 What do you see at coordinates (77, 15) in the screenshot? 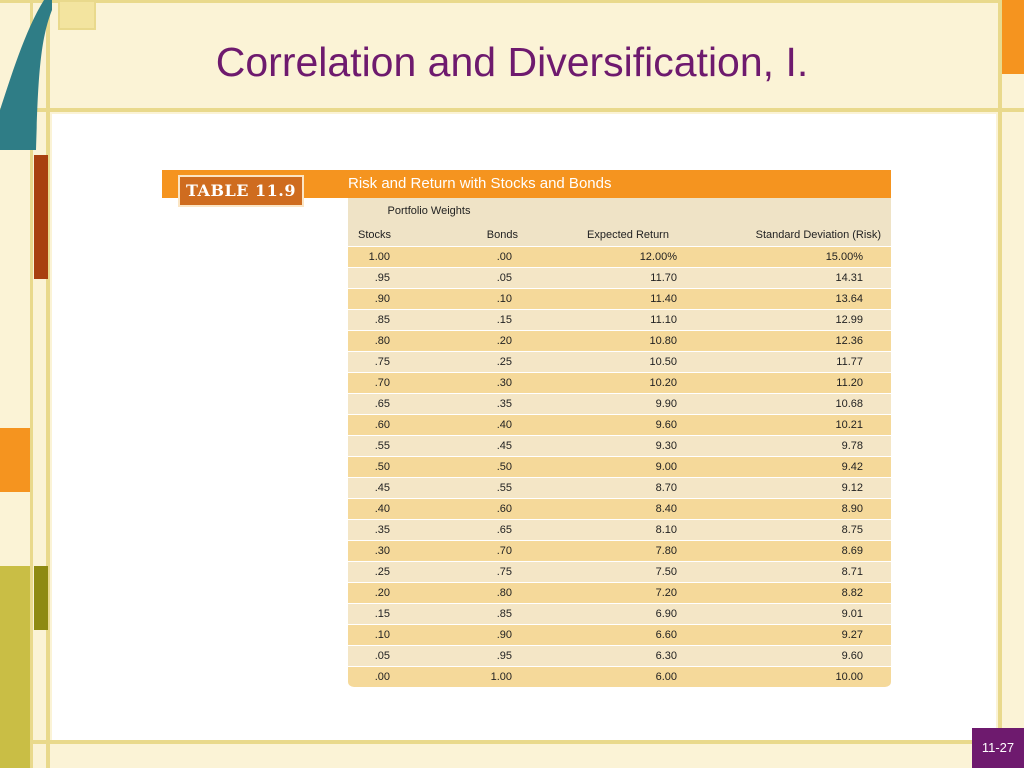
I see `decor-square-top` at bounding box center [77, 15].